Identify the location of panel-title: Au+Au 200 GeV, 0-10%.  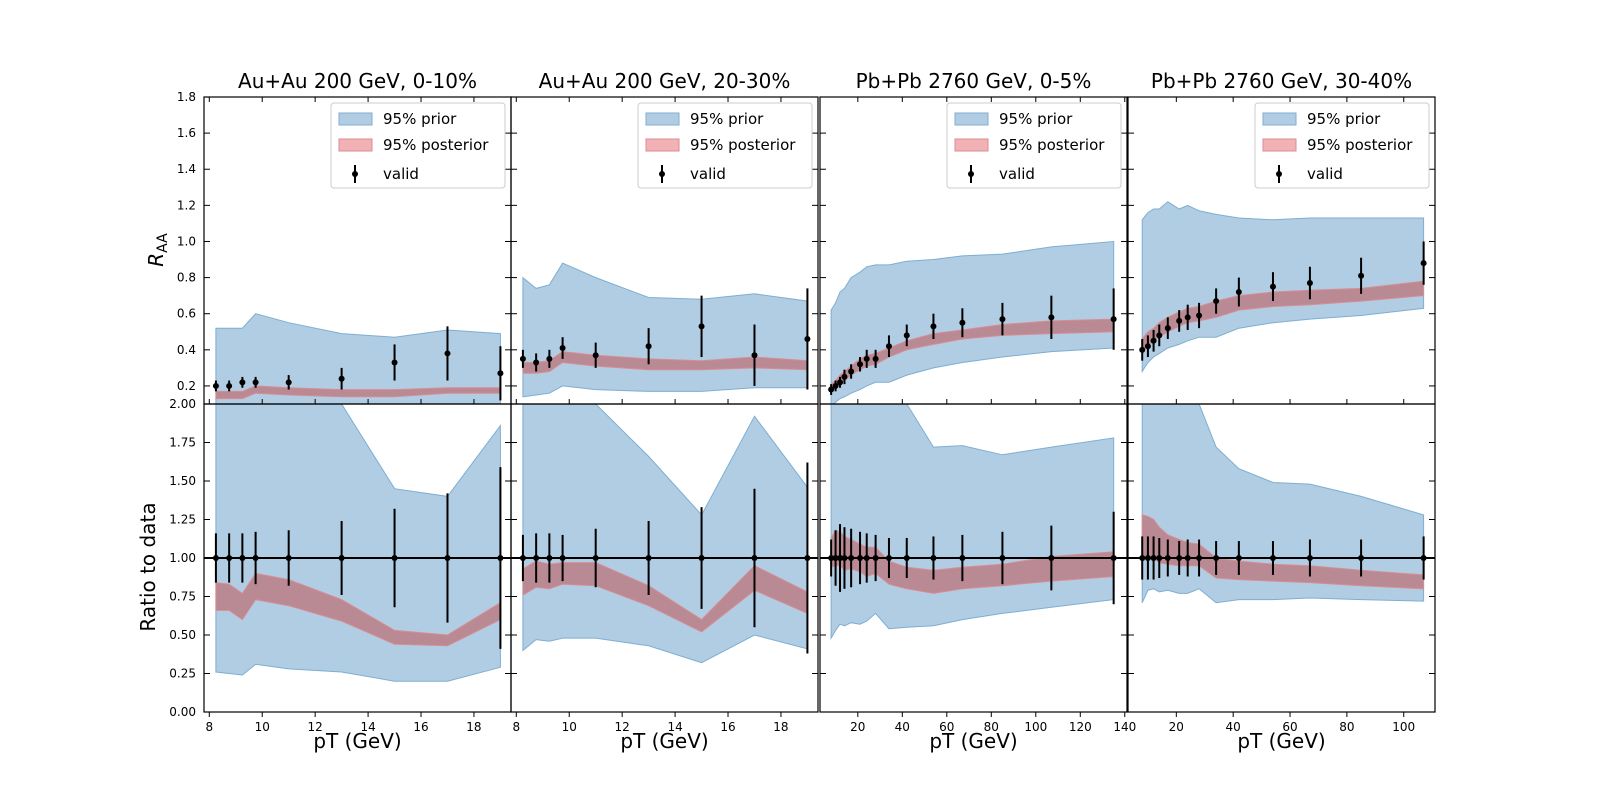
(357, 81).